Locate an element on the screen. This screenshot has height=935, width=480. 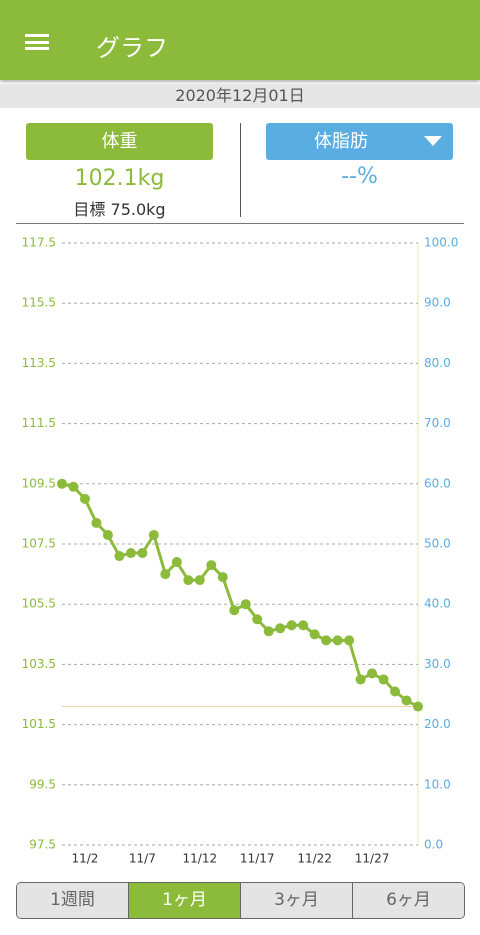
y-tick-label: 103.5 is located at coordinates (39, 664).